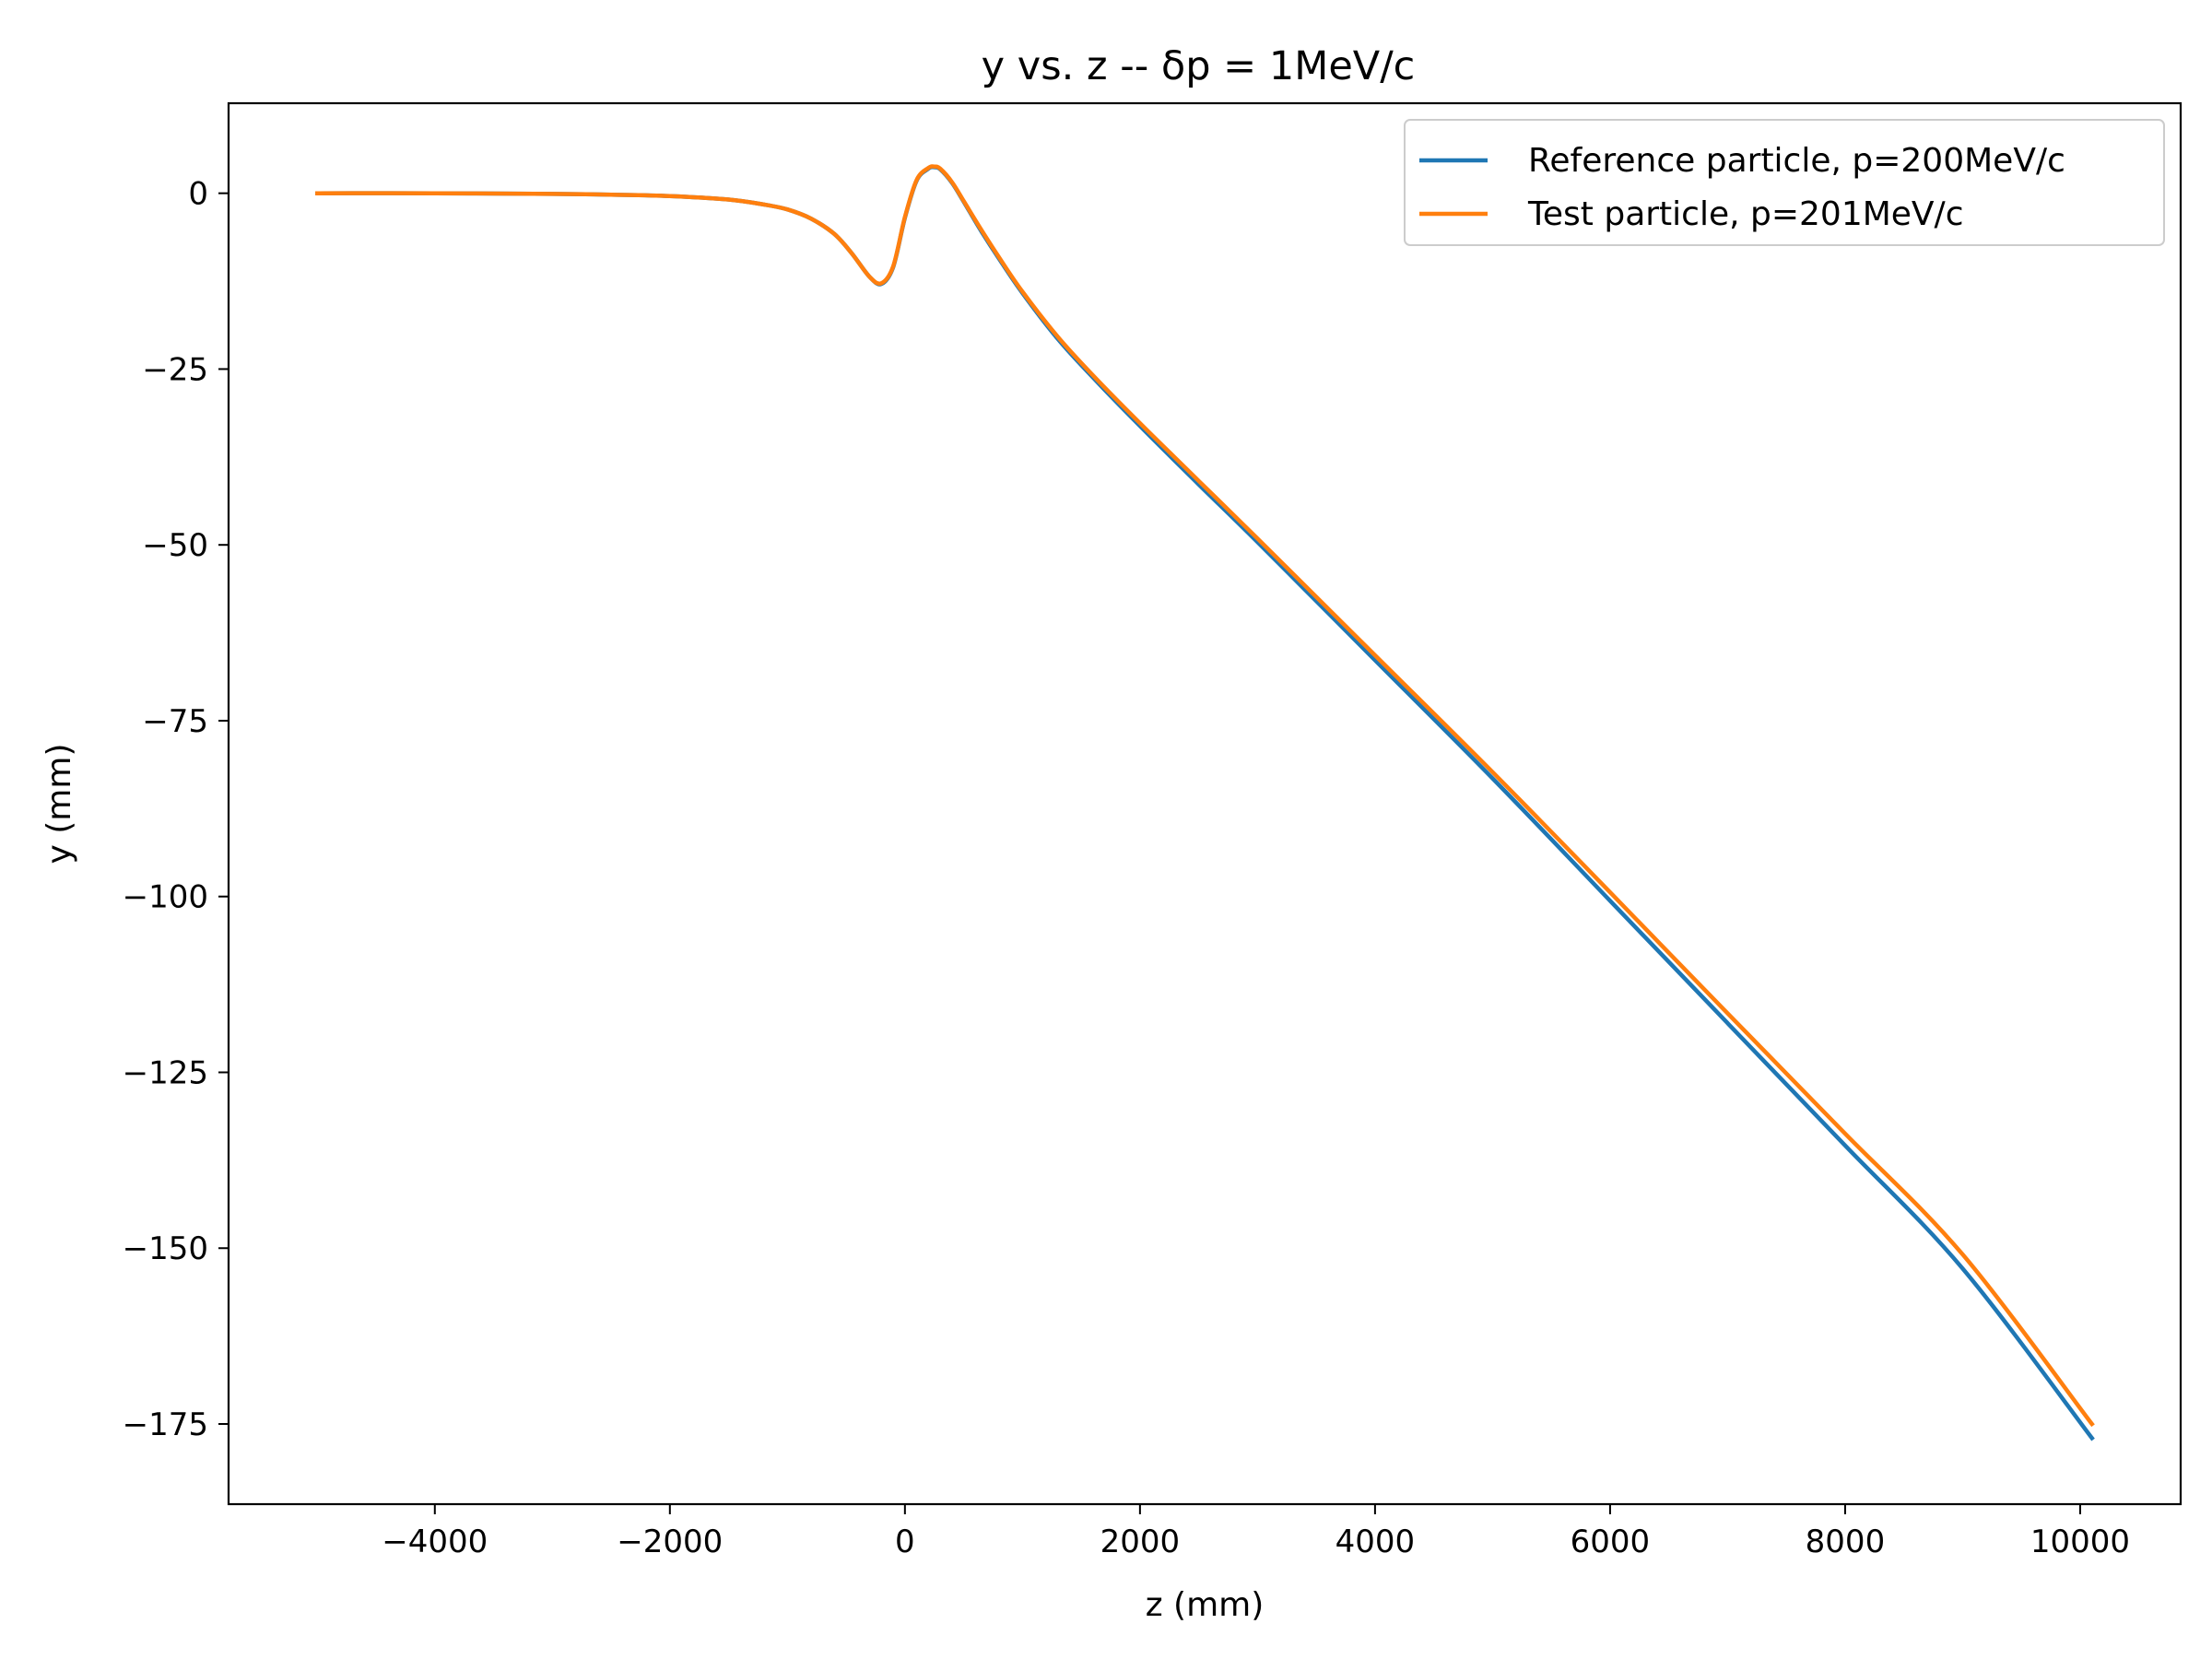 Image resolution: width=2212 pixels, height=1659 pixels. I want to click on x-axis: −4000 −2000 0 2000 4000 6000 8000 10000, so click(1256, 1532).